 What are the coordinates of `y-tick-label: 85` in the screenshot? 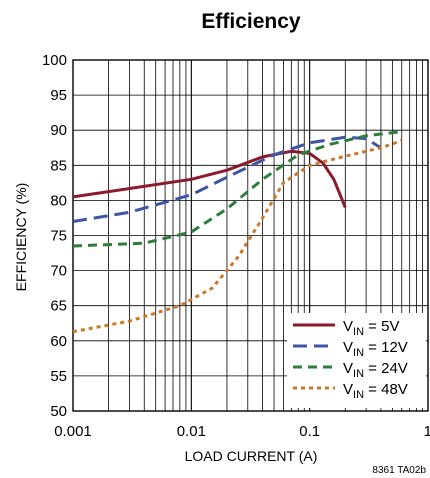 It's located at (58, 165).